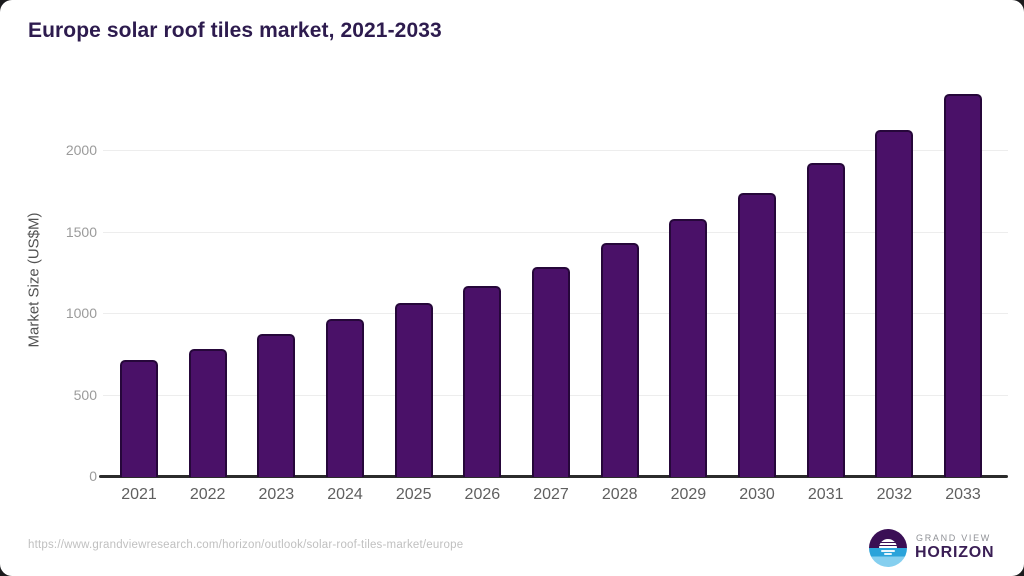 The height and width of the screenshot is (576, 1024). What do you see at coordinates (93, 476) in the screenshot?
I see `y-tick-label: 0` at bounding box center [93, 476].